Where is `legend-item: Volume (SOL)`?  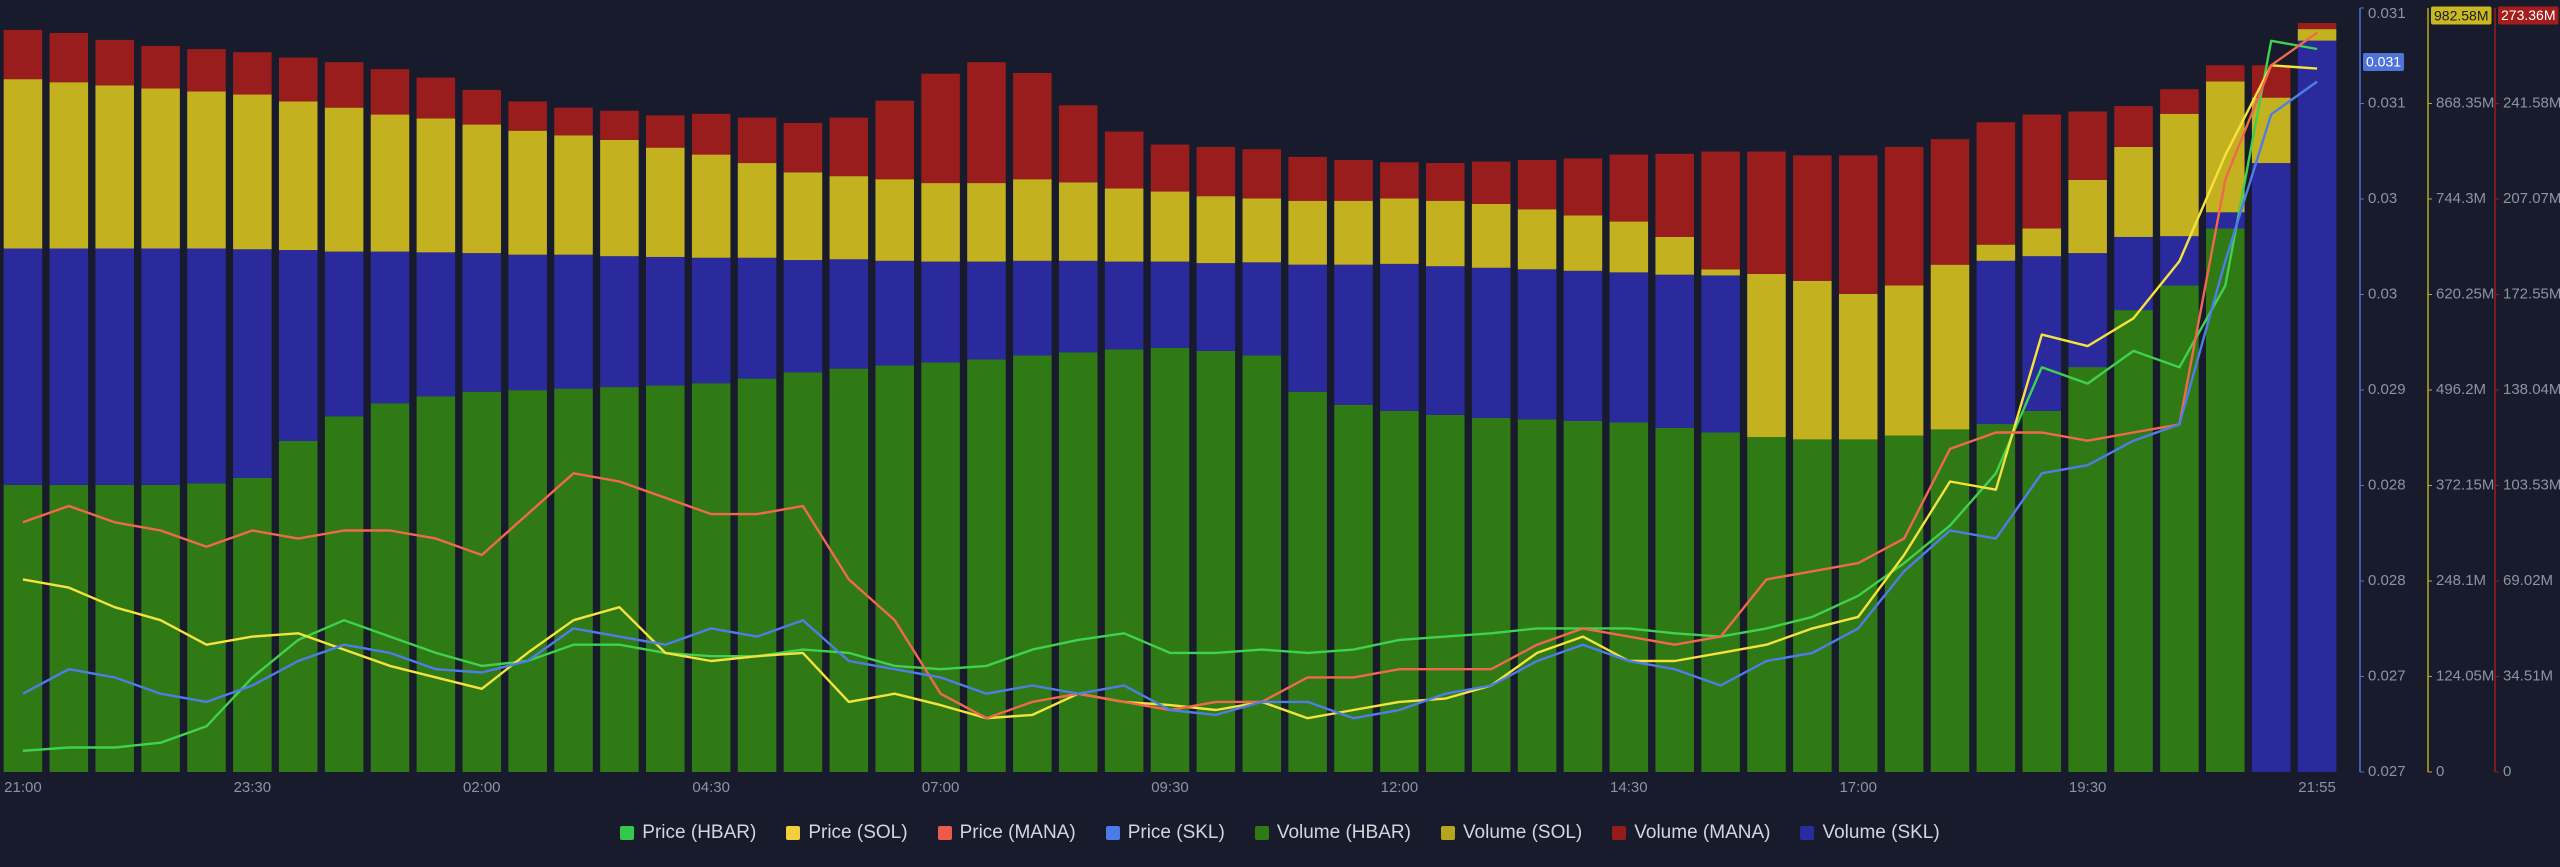
legend-item: Volume (SOL) is located at coordinates (1511, 833).